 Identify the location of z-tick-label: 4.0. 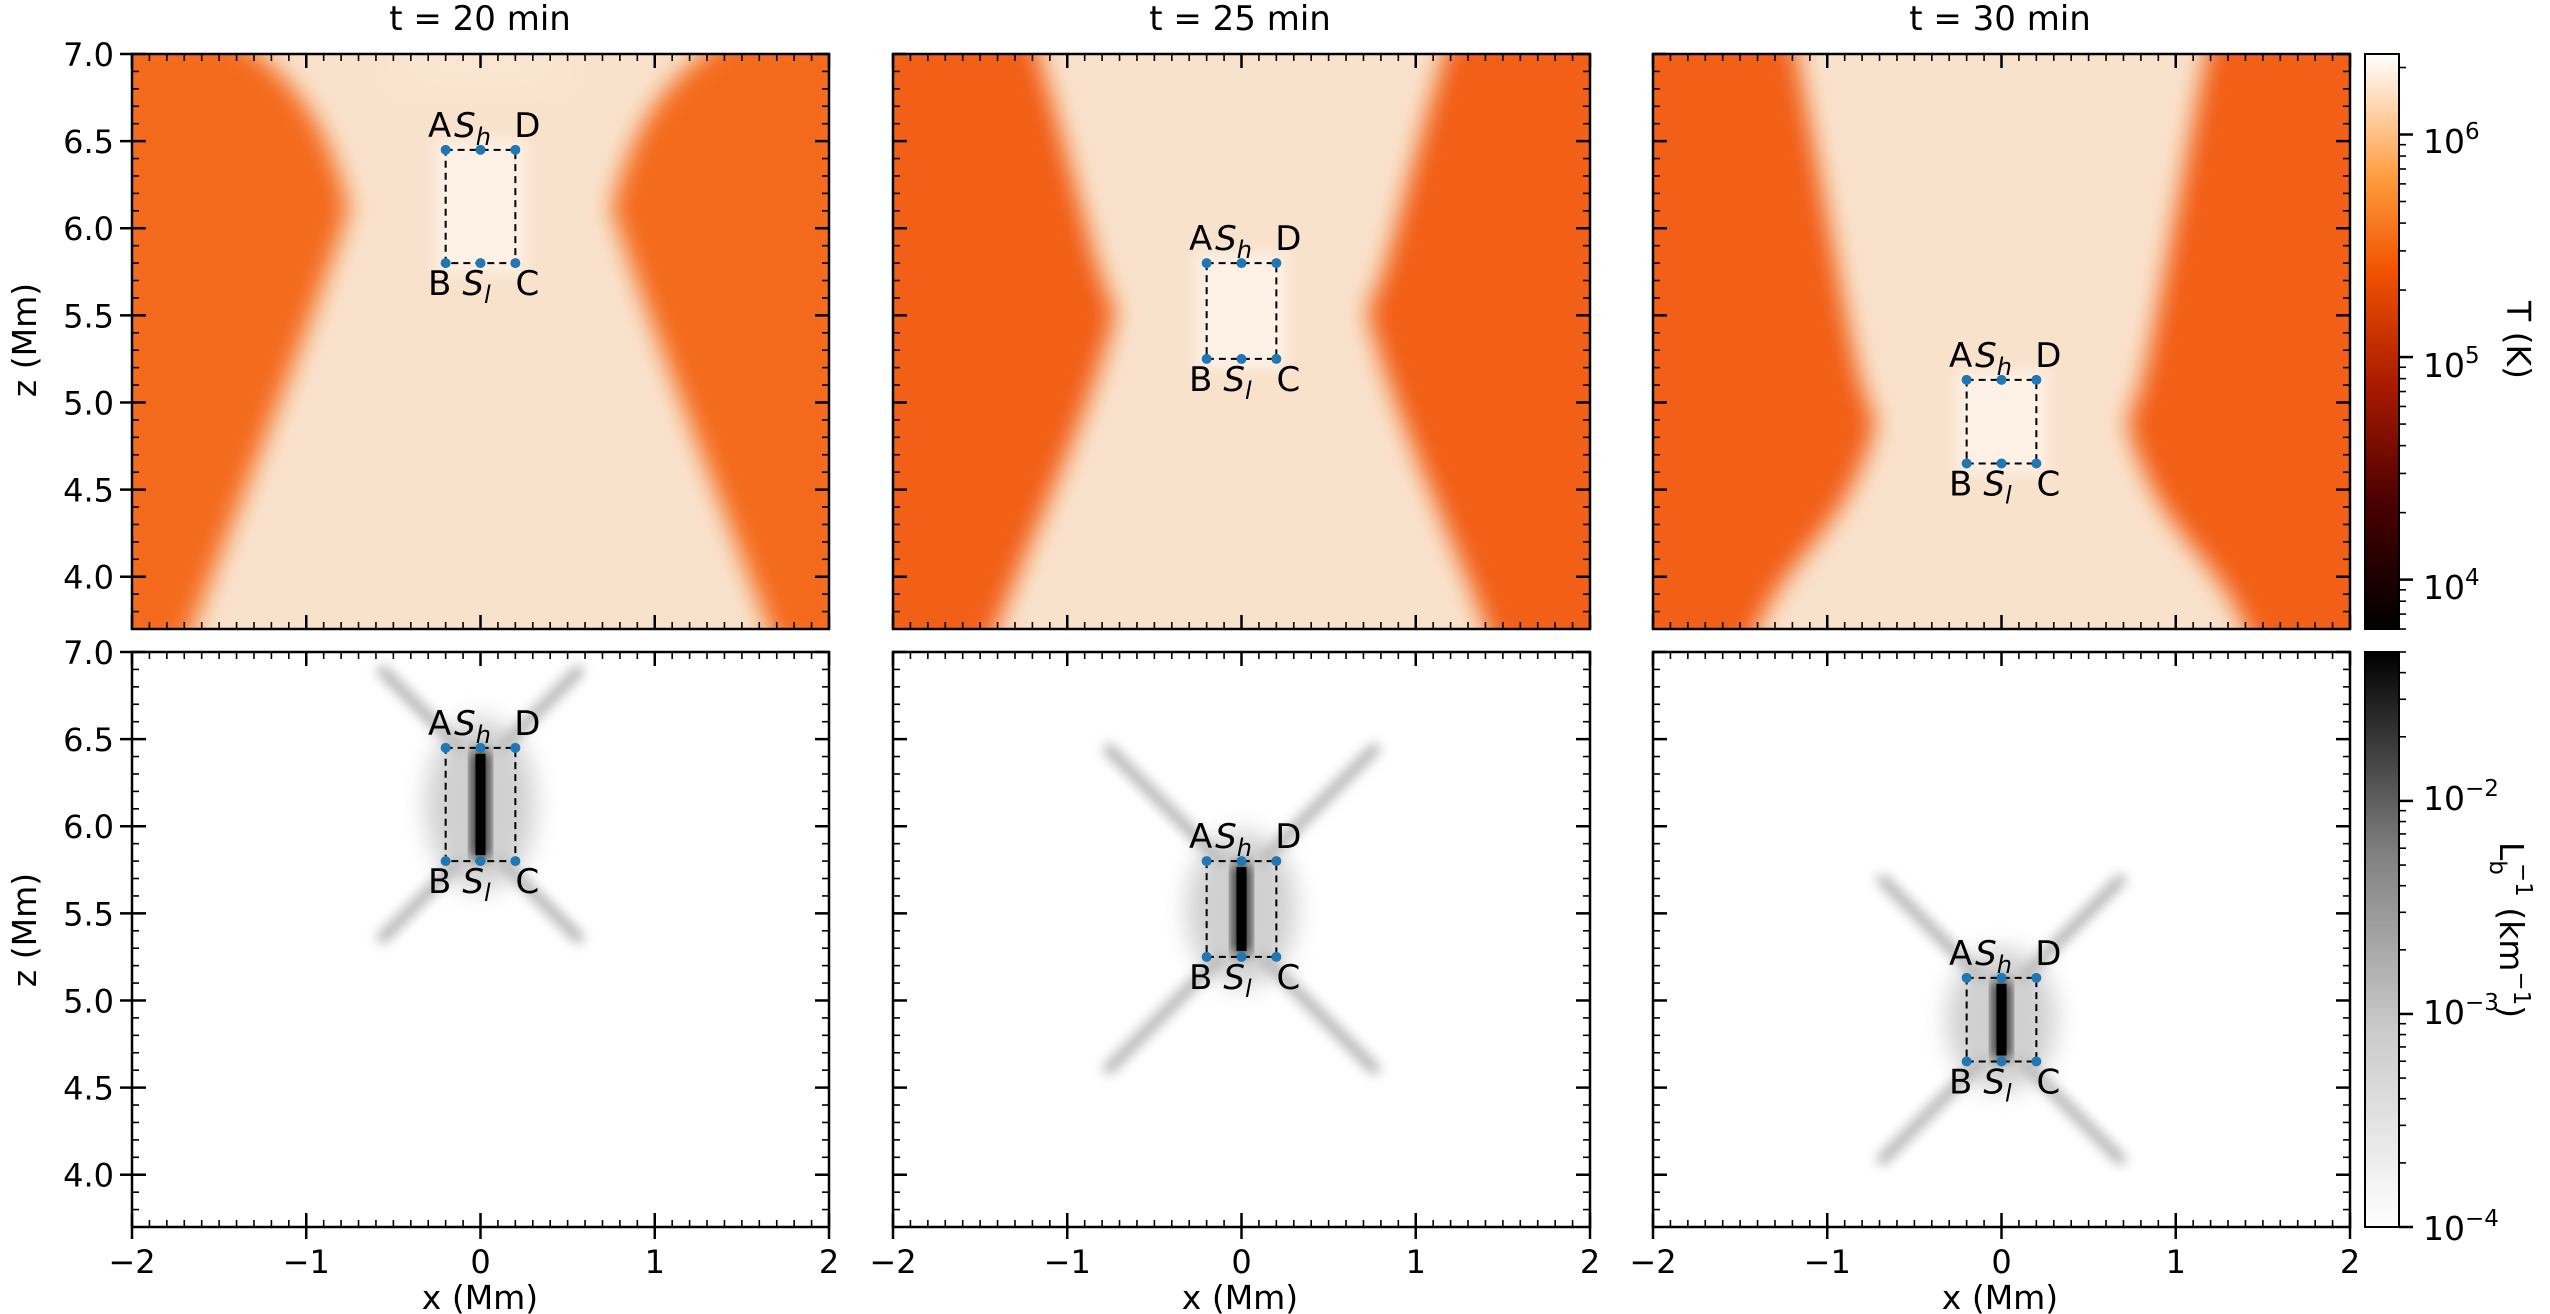
(88, 578).